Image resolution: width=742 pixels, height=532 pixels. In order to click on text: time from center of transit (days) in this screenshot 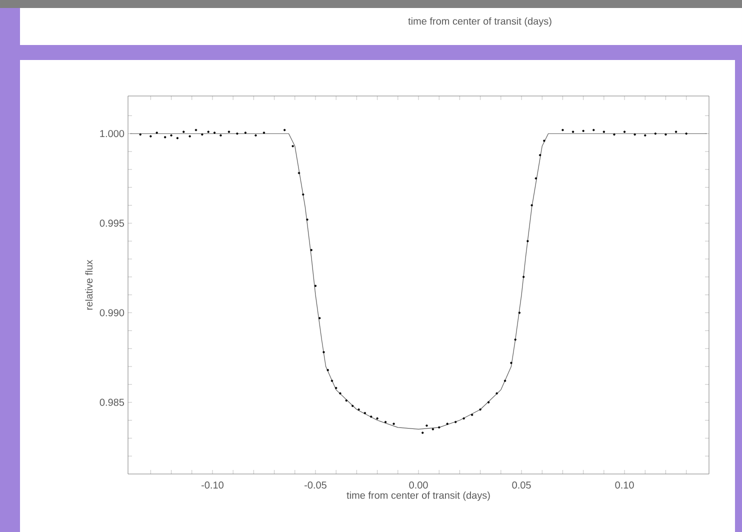, I will do `click(480, 22)`.